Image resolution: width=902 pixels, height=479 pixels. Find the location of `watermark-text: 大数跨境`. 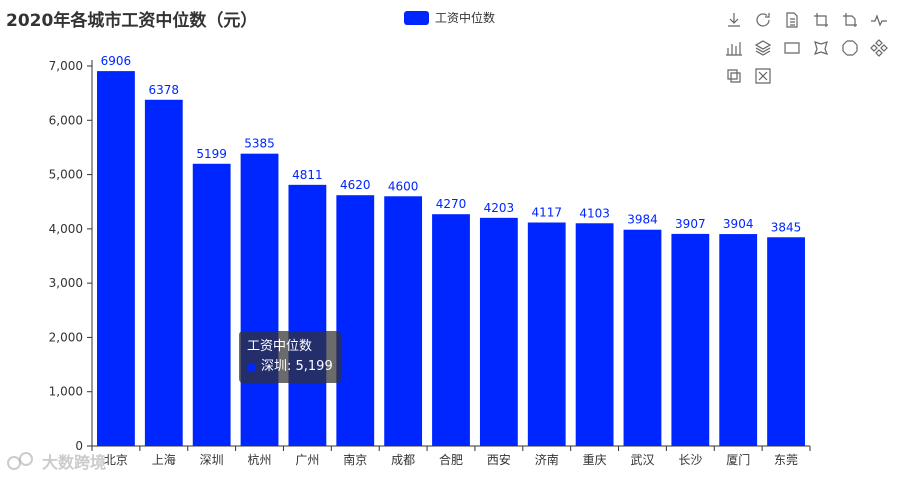

watermark-text: 大数跨境 is located at coordinates (74, 462).